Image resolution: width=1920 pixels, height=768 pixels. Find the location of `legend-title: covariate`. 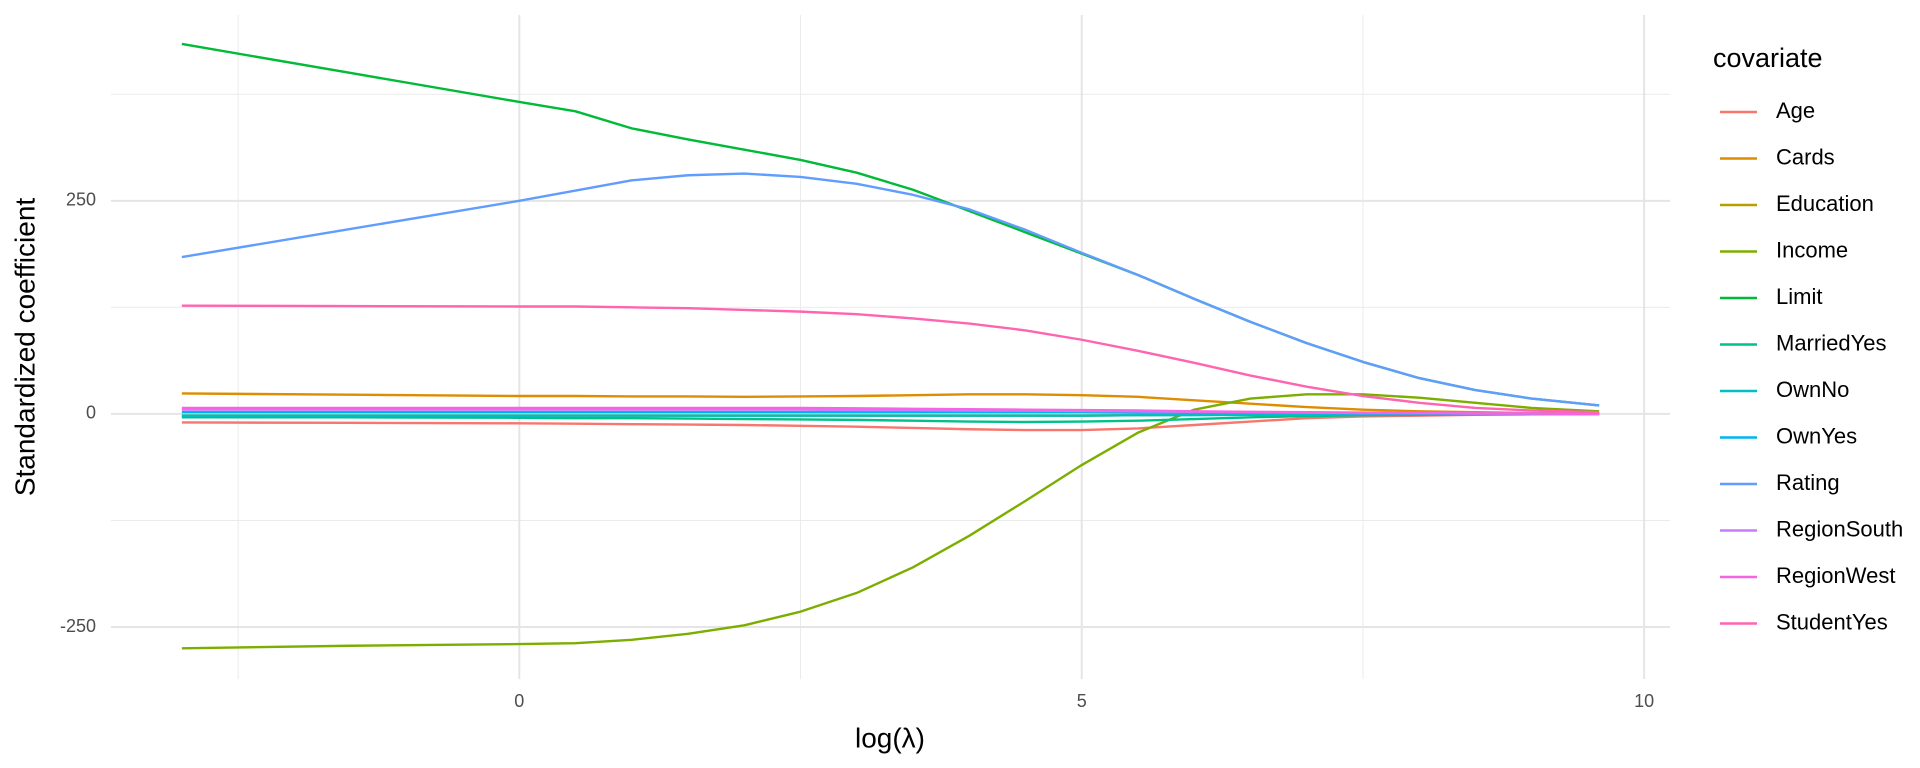

legend-title: covariate is located at coordinates (1768, 58).